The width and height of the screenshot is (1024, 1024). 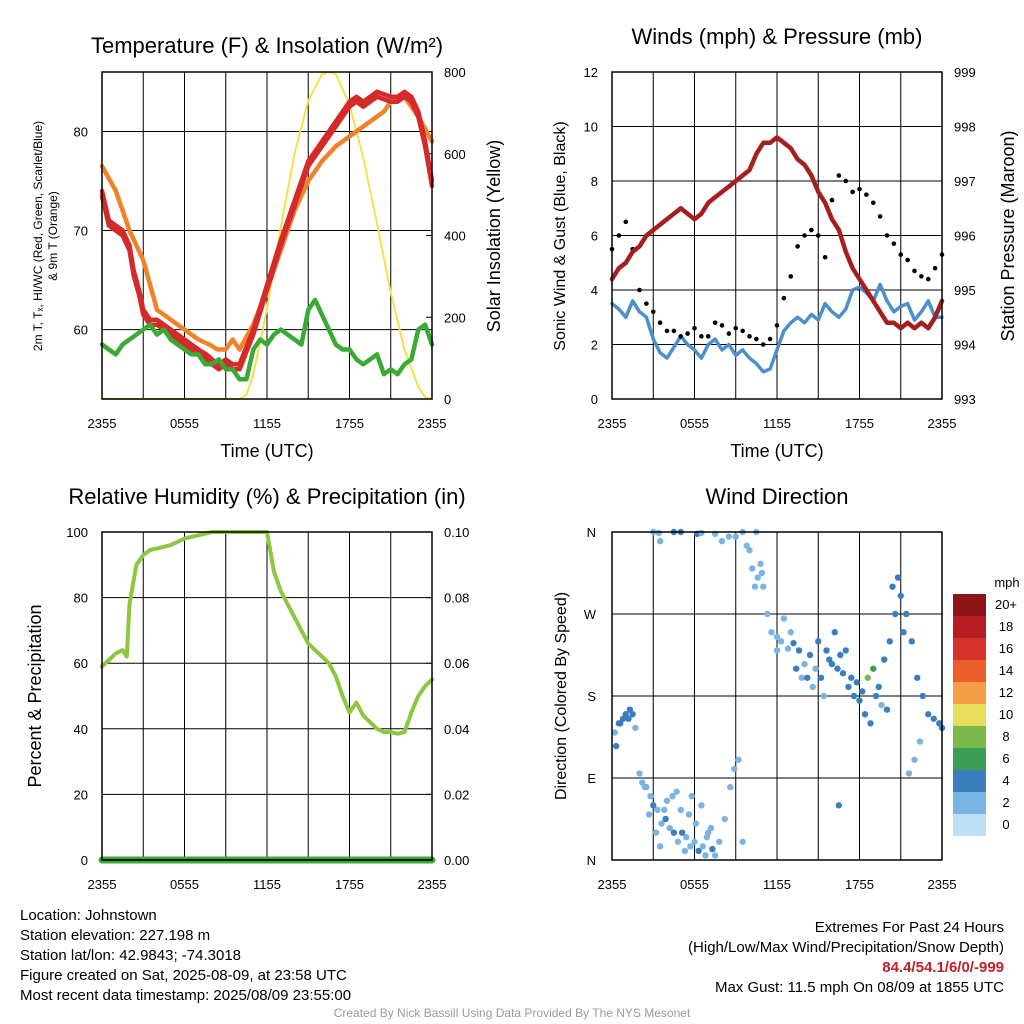 I want to click on colorbar-label: 18, so click(x=1006, y=626).